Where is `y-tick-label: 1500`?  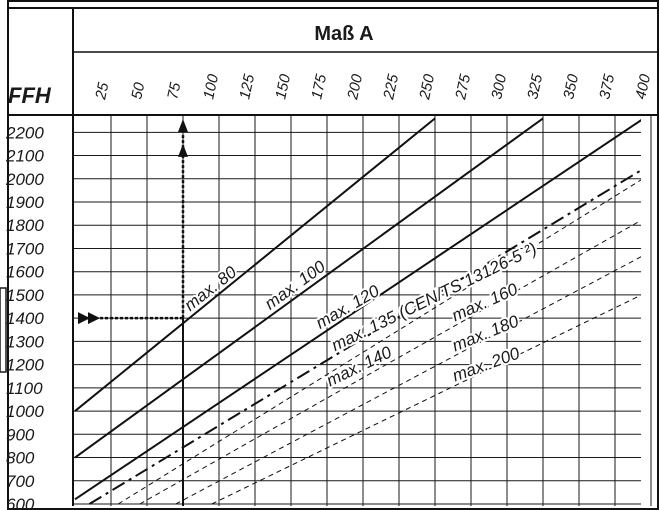 y-tick-label: 1500 is located at coordinates (25, 295).